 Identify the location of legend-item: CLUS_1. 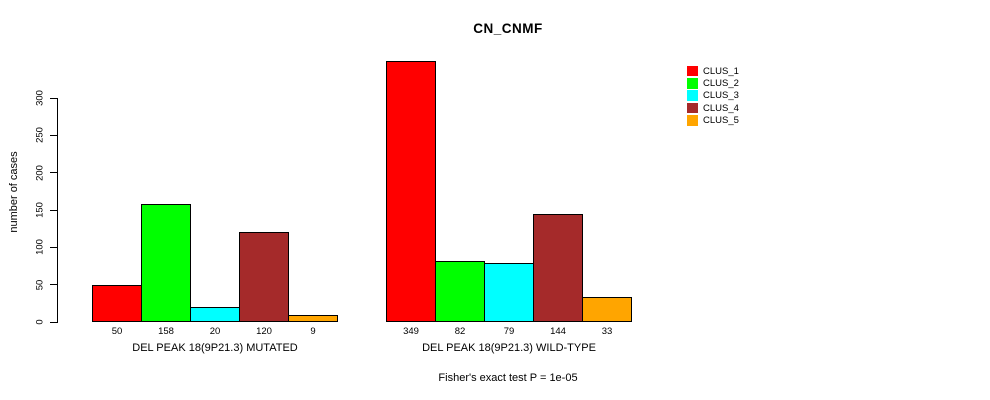
(713, 71).